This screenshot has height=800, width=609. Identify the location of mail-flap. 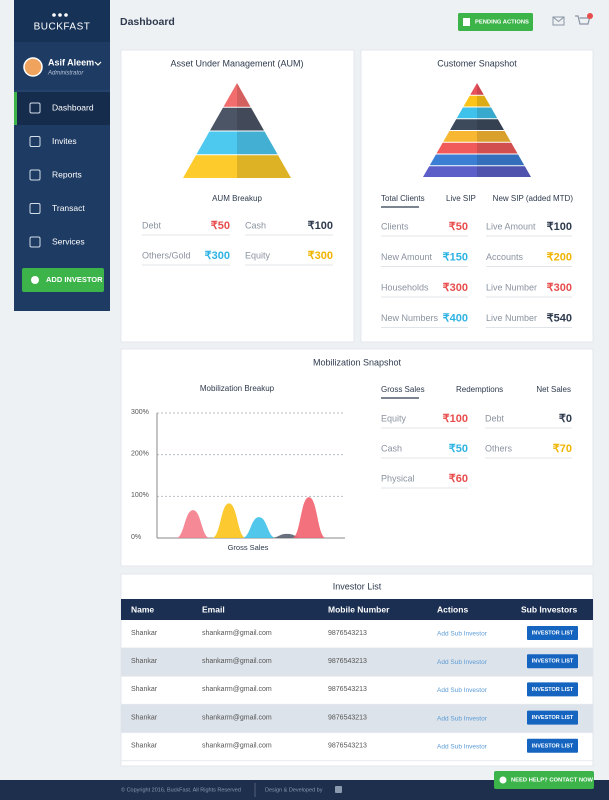
(558, 19).